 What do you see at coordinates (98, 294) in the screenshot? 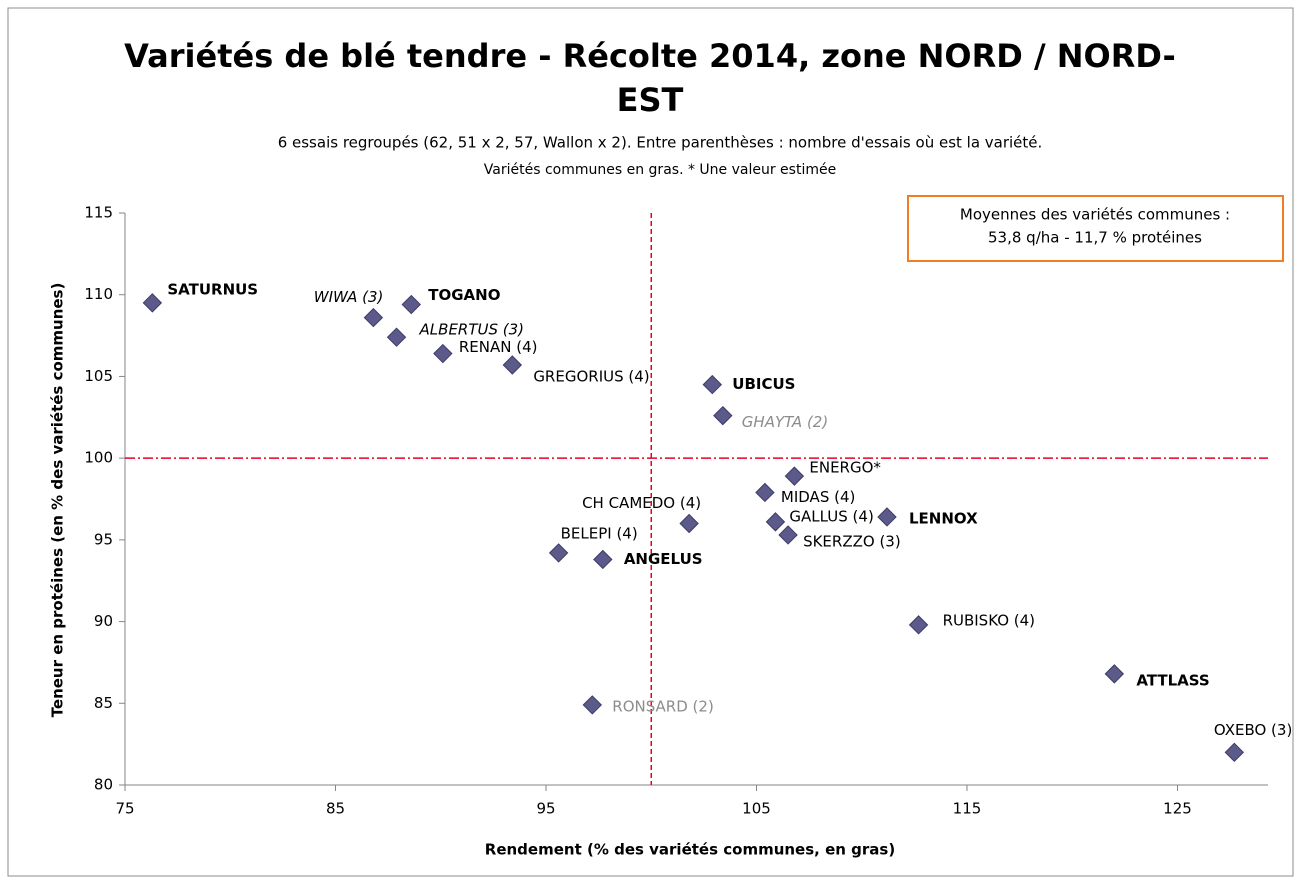
I see `y-tick-label: 110` at bounding box center [98, 294].